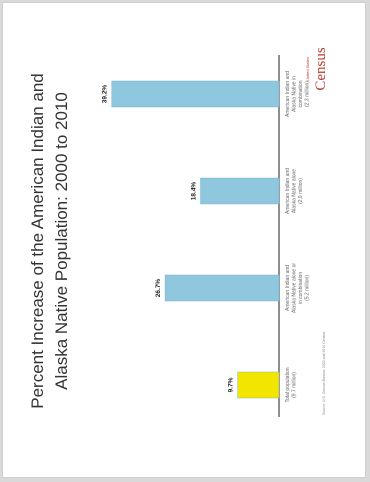  Describe the element at coordinates (301, 93) in the screenshot. I see `category-label-4-line-3: combination` at that location.